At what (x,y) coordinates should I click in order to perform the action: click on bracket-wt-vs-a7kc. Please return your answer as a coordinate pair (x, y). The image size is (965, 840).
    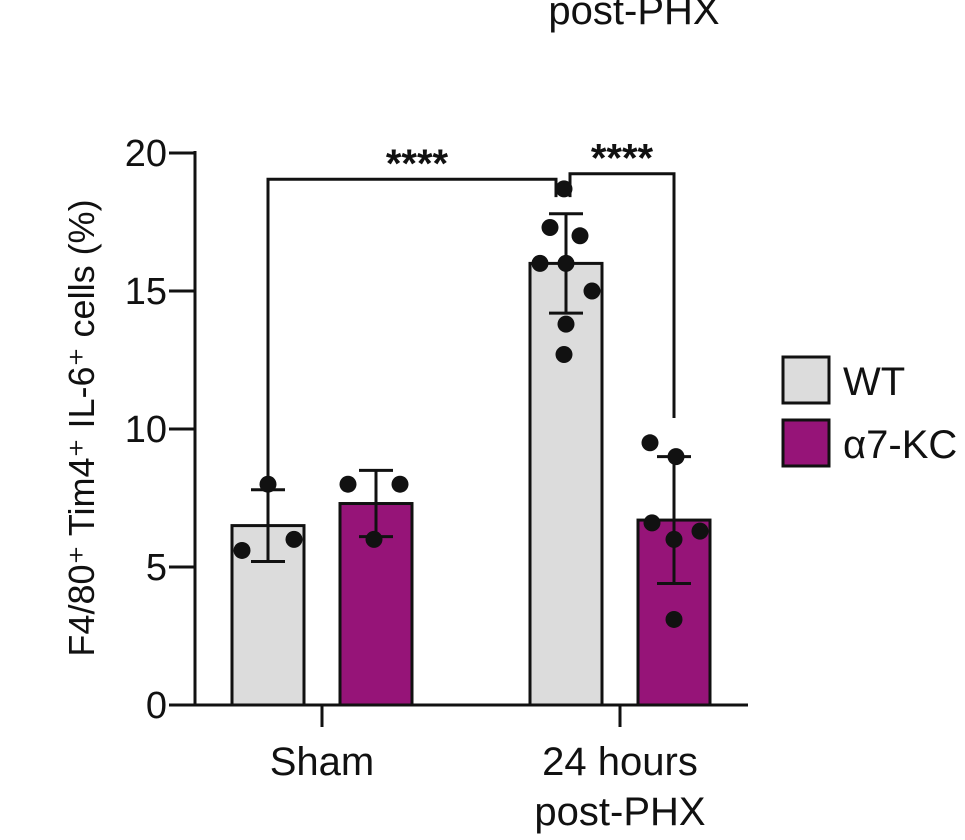
    Looking at the image, I should click on (622, 295).